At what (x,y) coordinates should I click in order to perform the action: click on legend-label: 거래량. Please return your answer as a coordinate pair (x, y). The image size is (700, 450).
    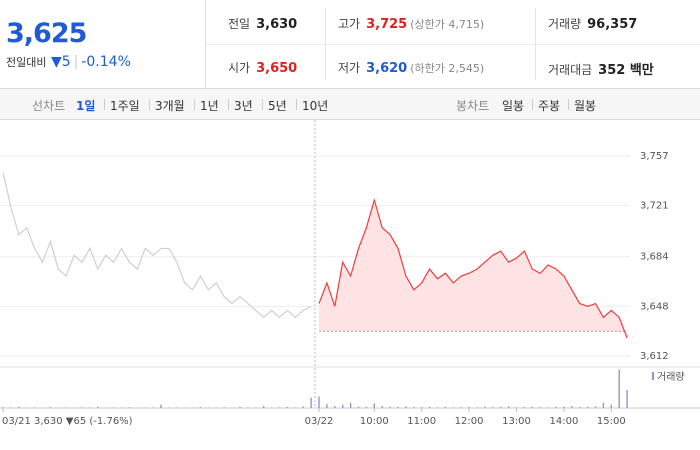
    Looking at the image, I should click on (671, 377).